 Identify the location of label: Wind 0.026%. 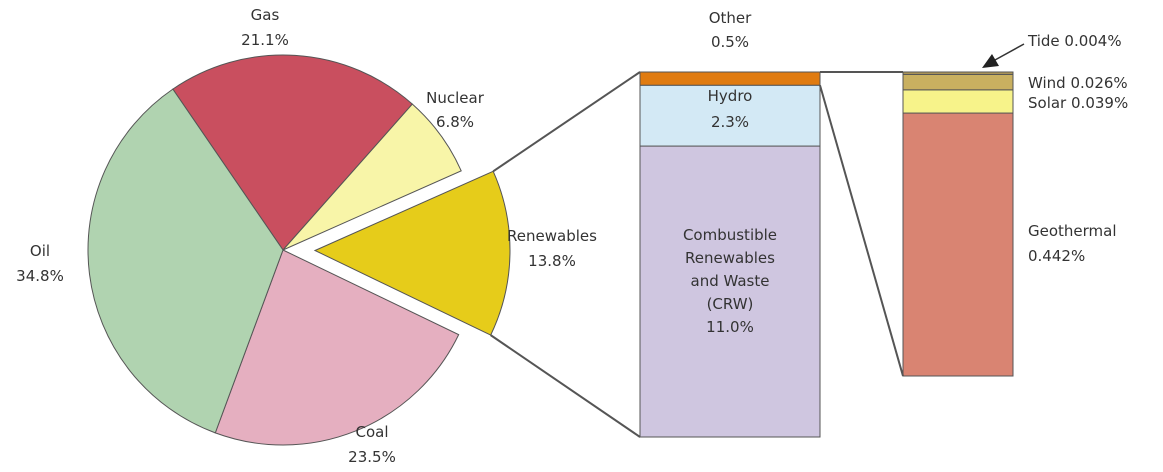
(1078, 83).